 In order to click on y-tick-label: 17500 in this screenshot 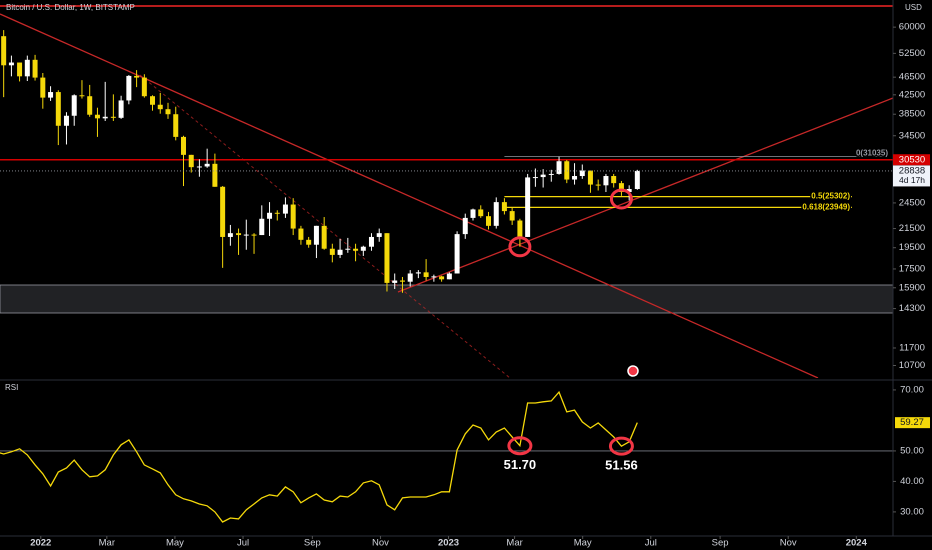, I will do `click(912, 268)`.